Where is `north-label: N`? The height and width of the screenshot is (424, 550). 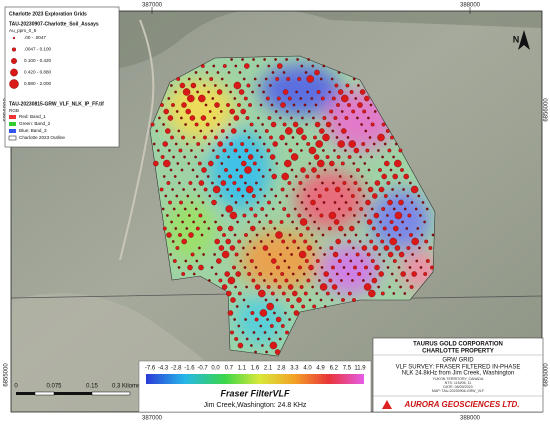
north-label: N is located at coordinates (516, 39).